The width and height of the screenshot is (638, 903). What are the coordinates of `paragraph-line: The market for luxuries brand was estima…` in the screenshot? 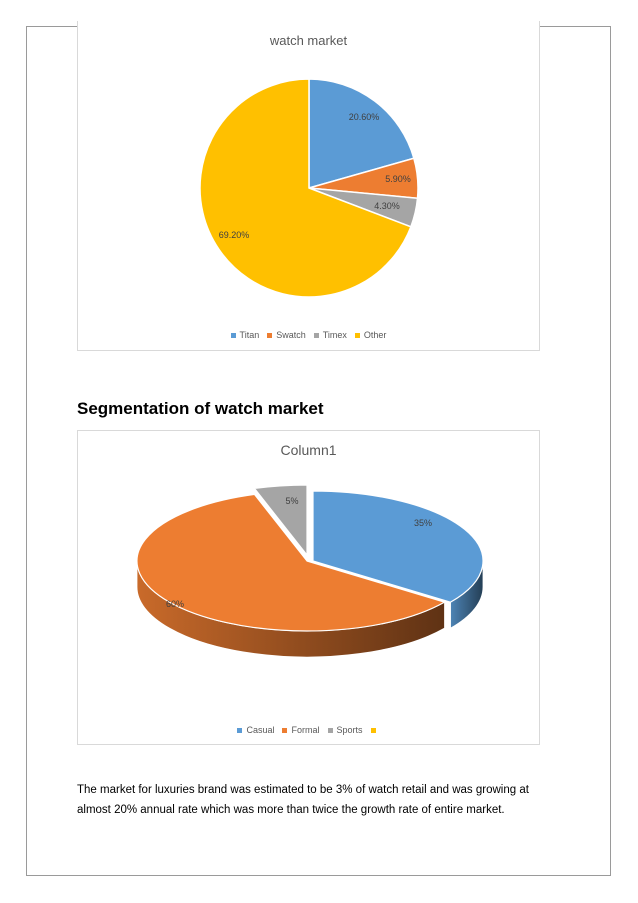 It's located at (303, 790).